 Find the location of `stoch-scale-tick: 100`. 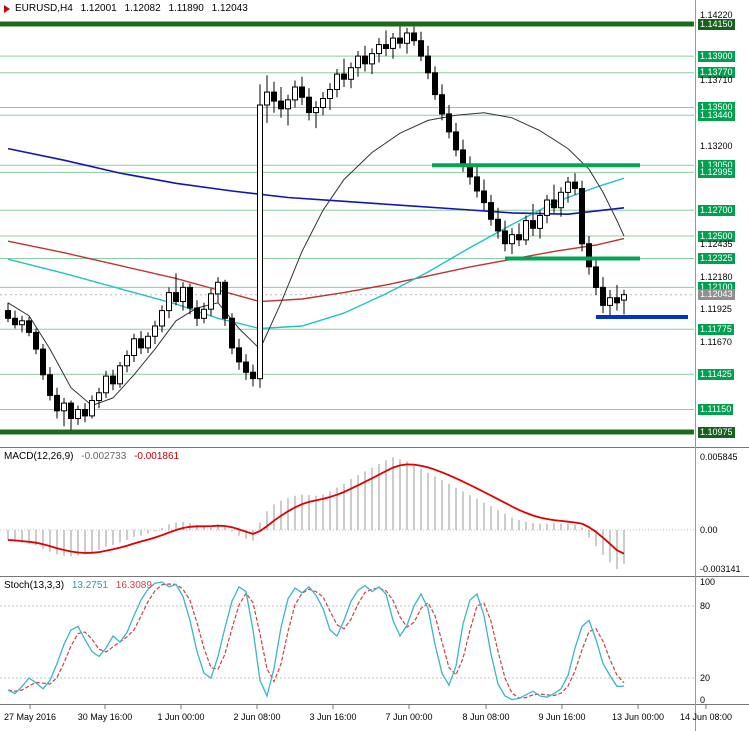

stoch-scale-tick: 100 is located at coordinates (708, 581).